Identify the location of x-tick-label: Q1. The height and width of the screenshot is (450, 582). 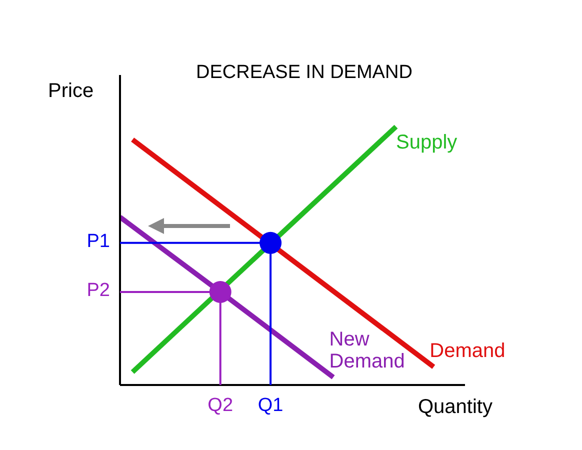
(271, 405).